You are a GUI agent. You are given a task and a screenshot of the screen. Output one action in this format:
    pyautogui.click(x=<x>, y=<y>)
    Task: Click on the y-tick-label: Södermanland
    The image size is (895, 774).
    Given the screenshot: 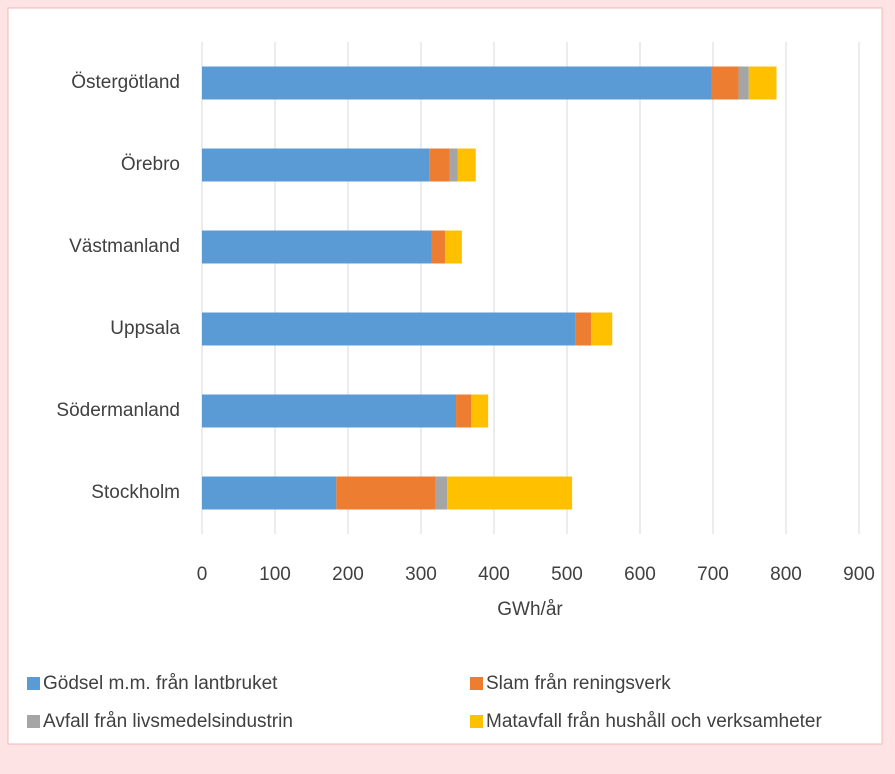 What is the action you would take?
    pyautogui.click(x=118, y=410)
    